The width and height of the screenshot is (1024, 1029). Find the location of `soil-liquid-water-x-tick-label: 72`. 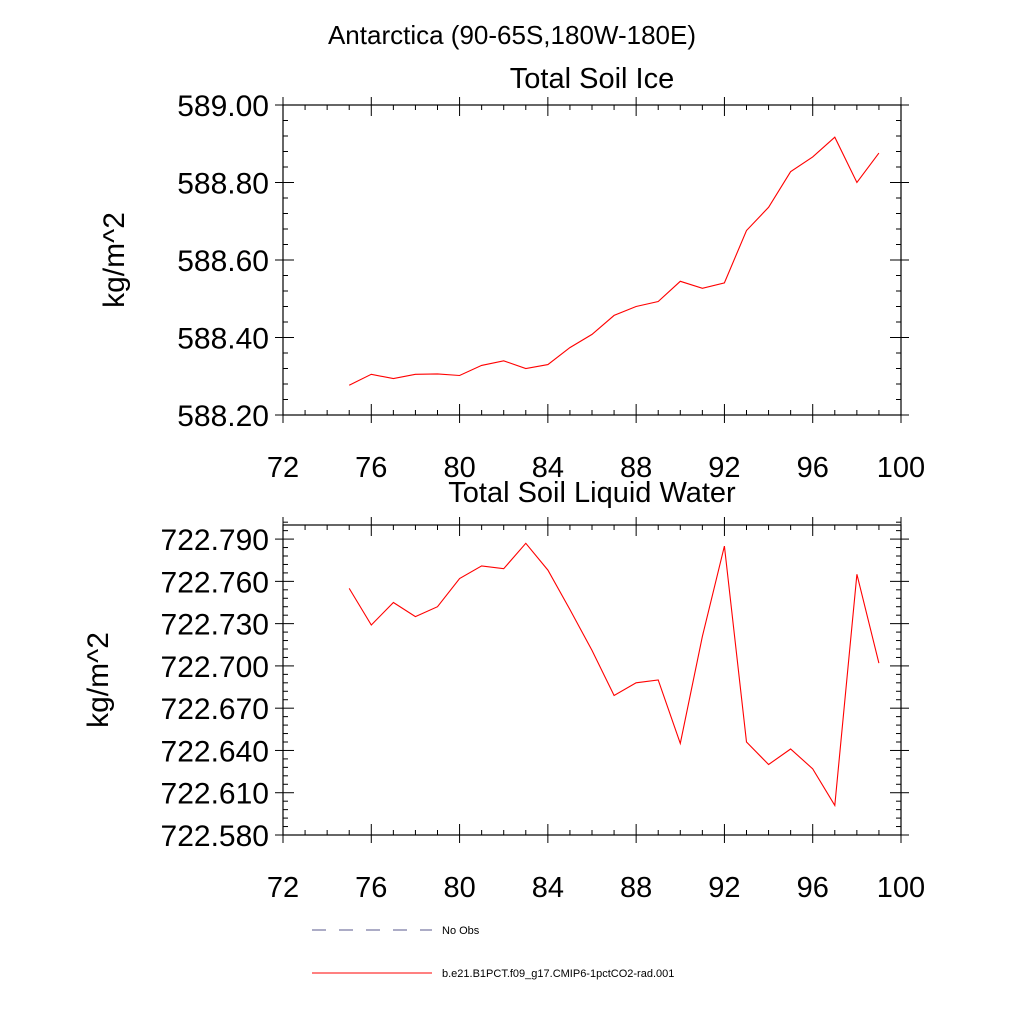

soil-liquid-water-x-tick-label: 72 is located at coordinates (283, 888).